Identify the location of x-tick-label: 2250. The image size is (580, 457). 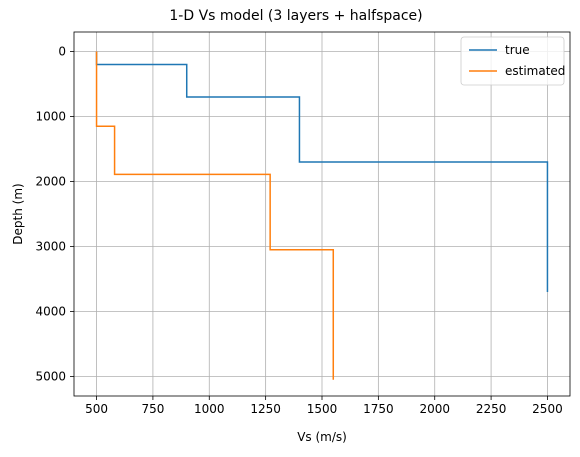
(491, 409).